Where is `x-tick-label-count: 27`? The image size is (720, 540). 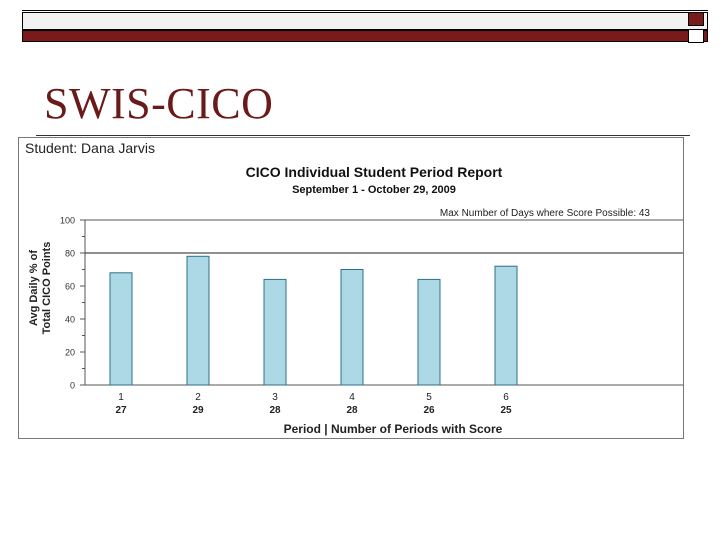 x-tick-label-count: 27 is located at coordinates (121, 410).